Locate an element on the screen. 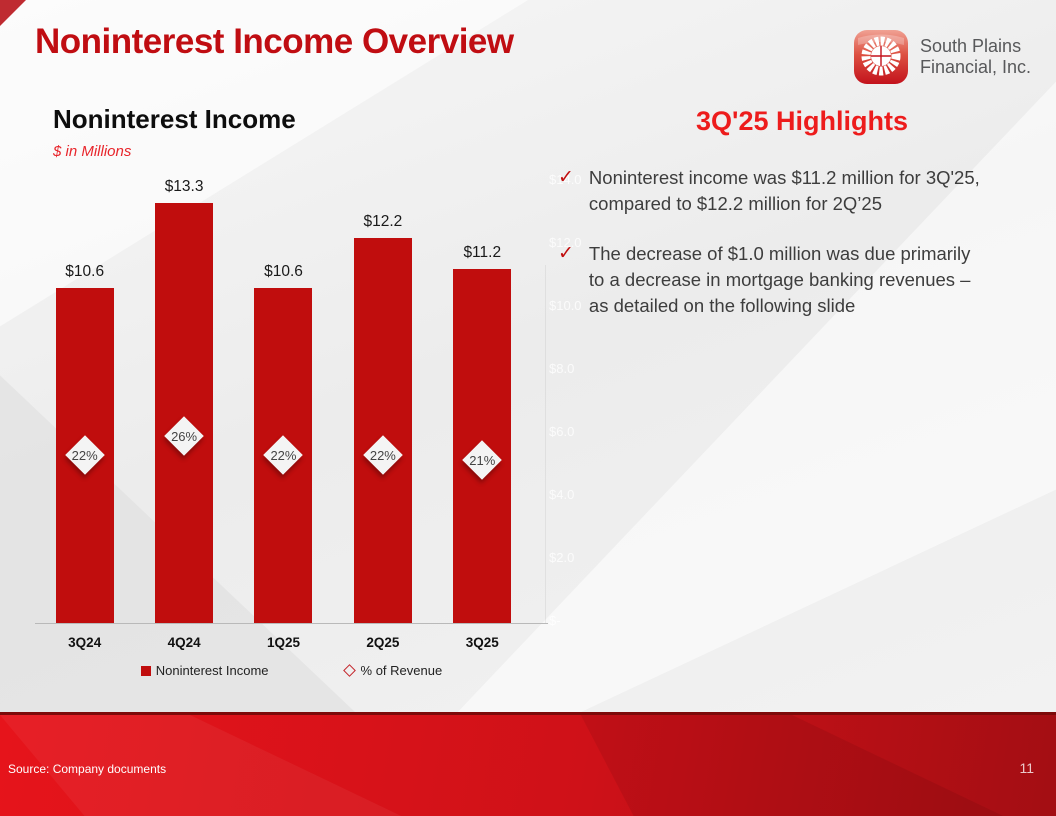 This screenshot has height=816, width=1056. x-axis-label: 2Q25 is located at coordinates (383, 642).